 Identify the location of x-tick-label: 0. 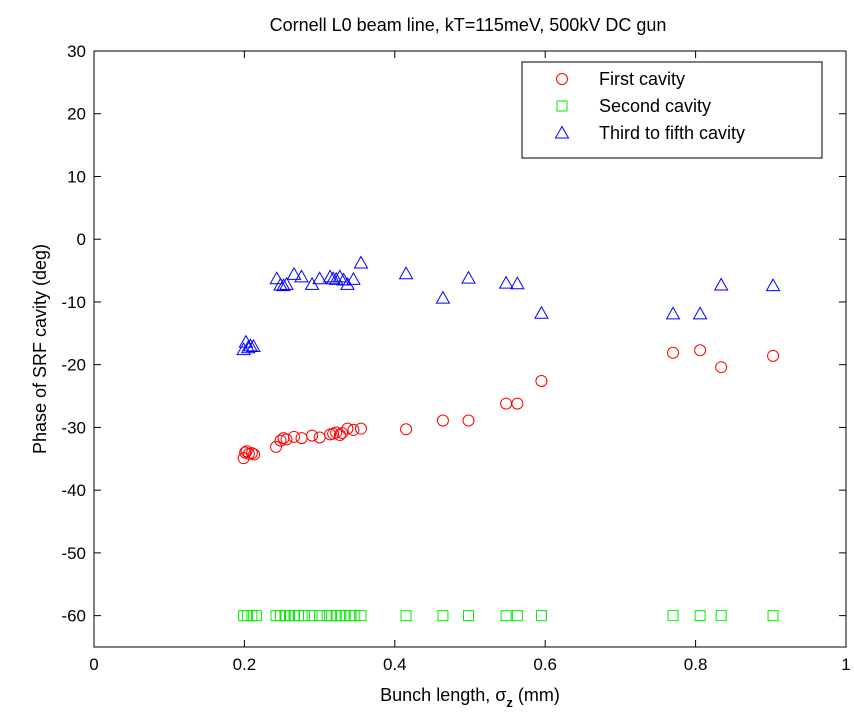
(93, 664).